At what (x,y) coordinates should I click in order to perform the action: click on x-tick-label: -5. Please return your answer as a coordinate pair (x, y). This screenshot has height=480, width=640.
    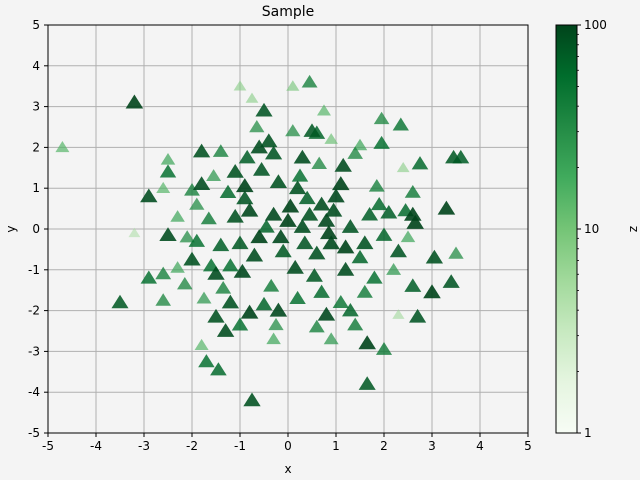
    Looking at the image, I should click on (48, 446).